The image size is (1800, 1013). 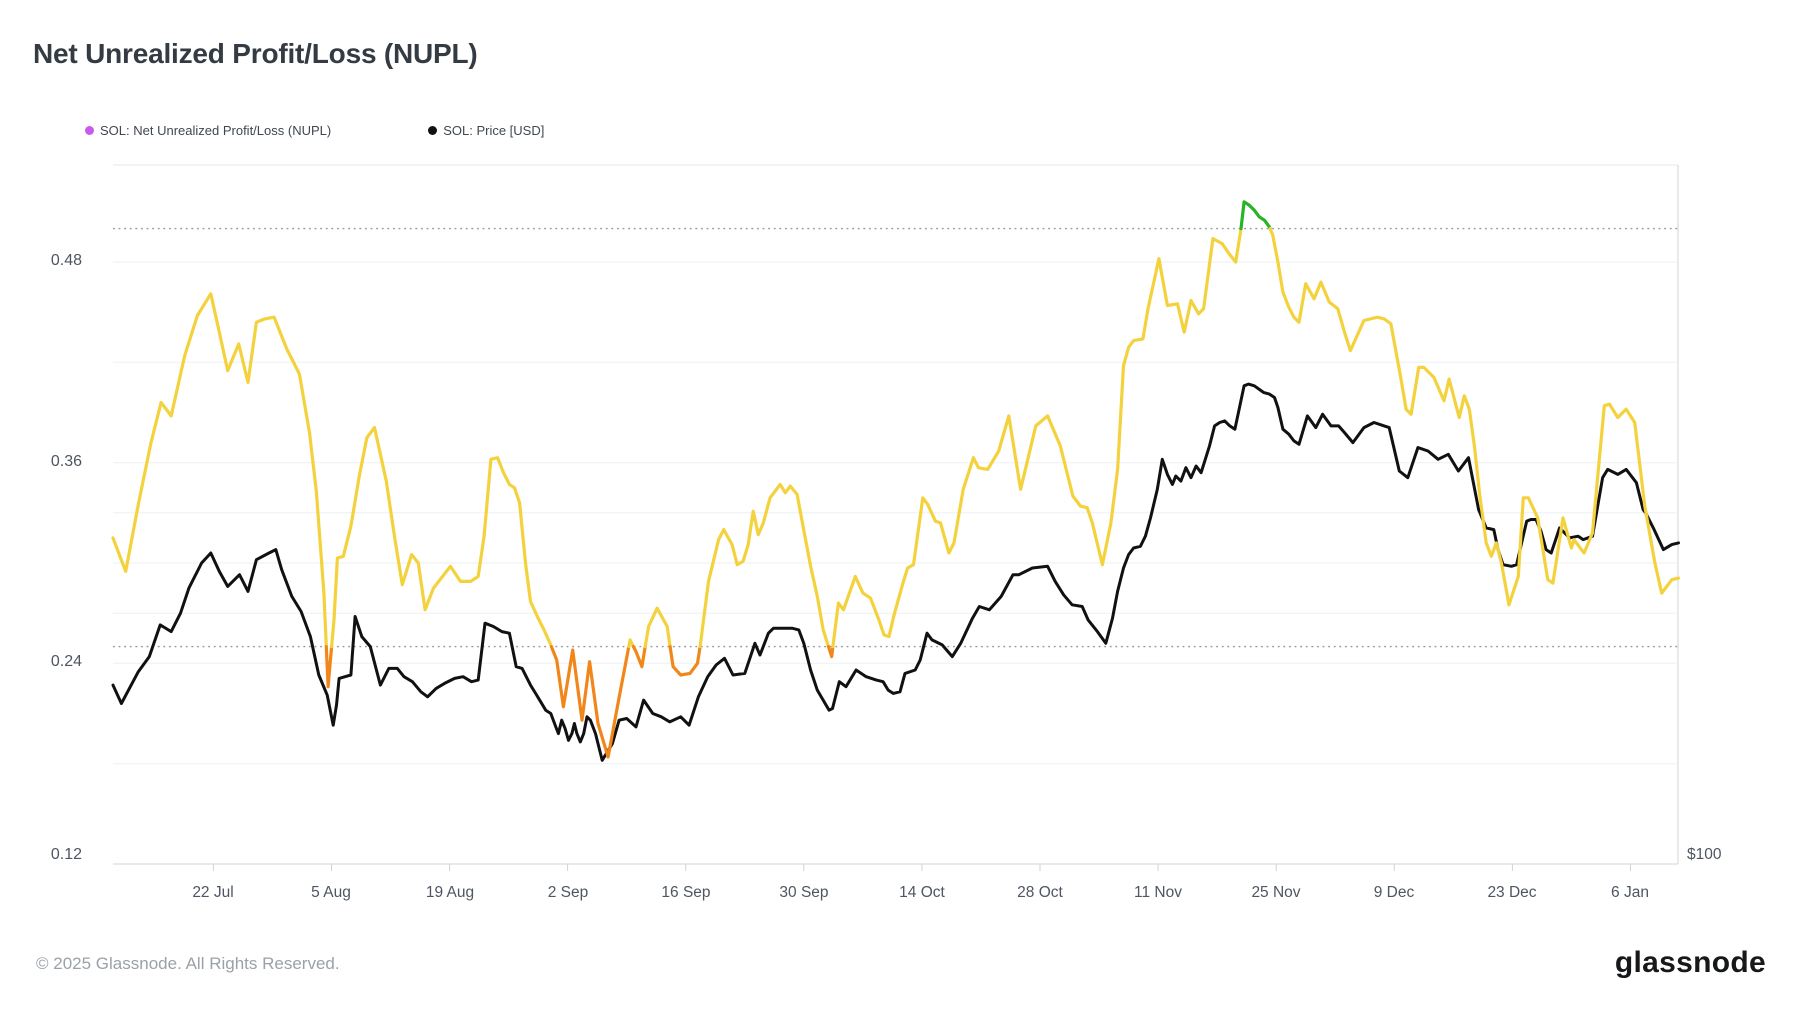 What do you see at coordinates (922, 892) in the screenshot?
I see `x-axis-label: 14 Oct` at bounding box center [922, 892].